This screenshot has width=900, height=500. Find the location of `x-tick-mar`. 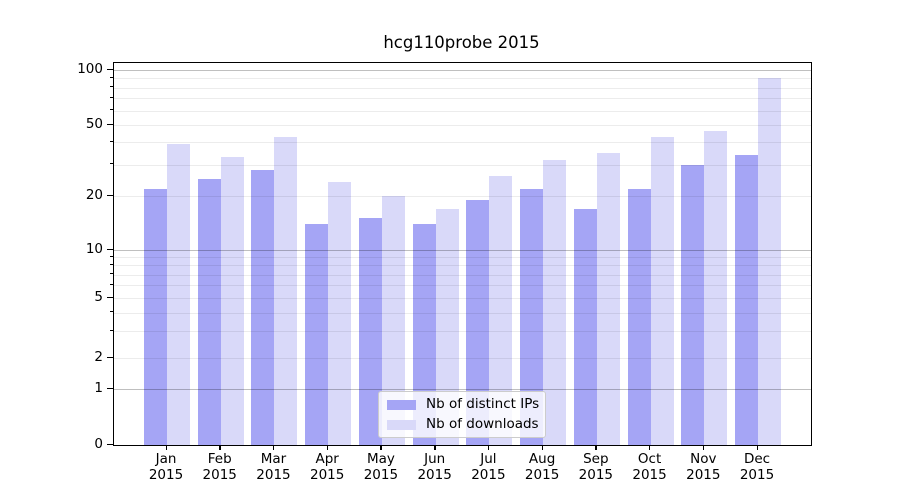

x-tick-mar is located at coordinates (273, 447).